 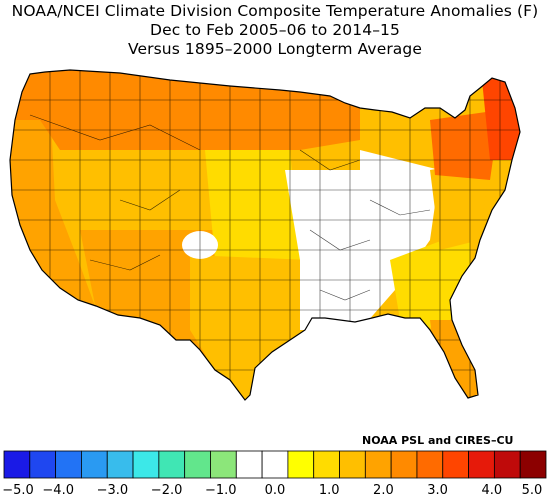 What do you see at coordinates (58, 490) in the screenshot?
I see `legend-tick-label: −4.0` at bounding box center [58, 490].